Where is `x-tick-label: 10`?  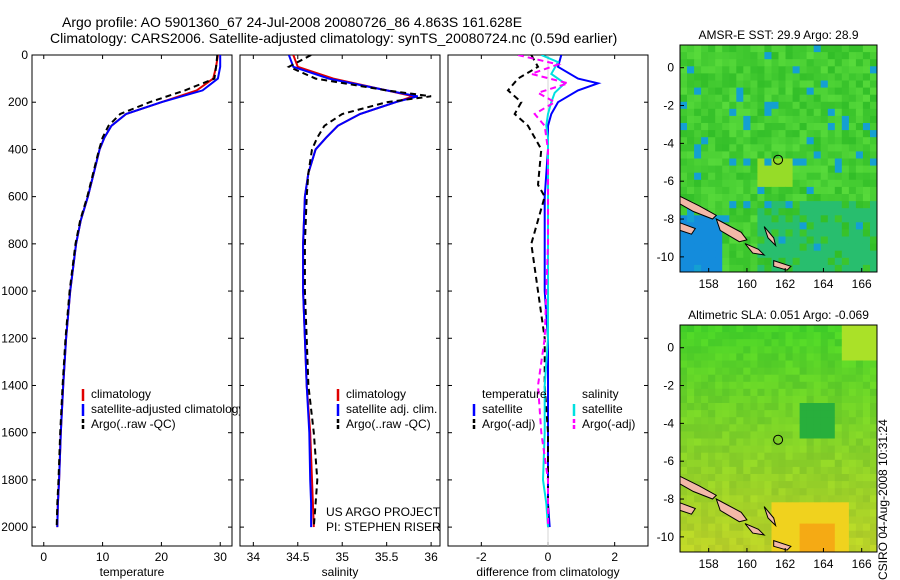
x-tick-label: 10 is located at coordinates (103, 557).